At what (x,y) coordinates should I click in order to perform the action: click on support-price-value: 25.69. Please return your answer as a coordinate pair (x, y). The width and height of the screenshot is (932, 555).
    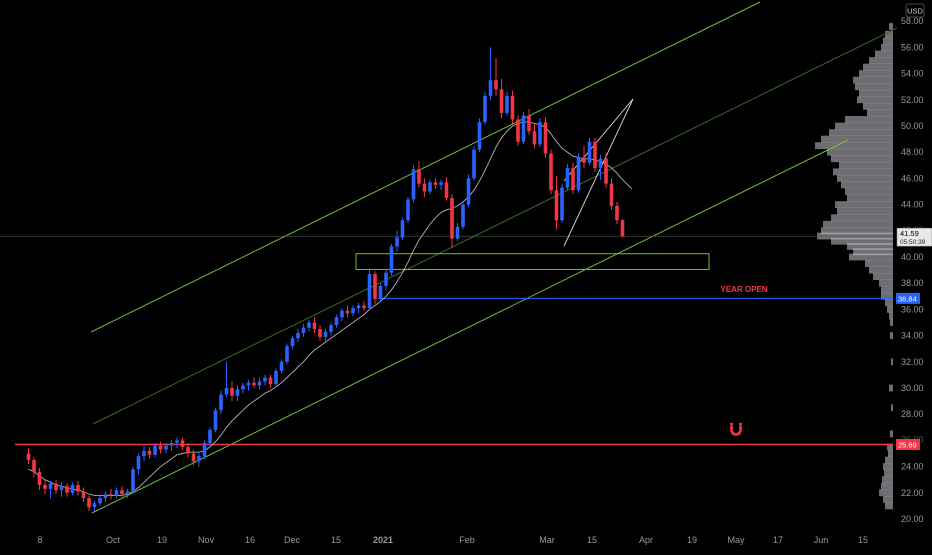
    Looking at the image, I should click on (907, 444).